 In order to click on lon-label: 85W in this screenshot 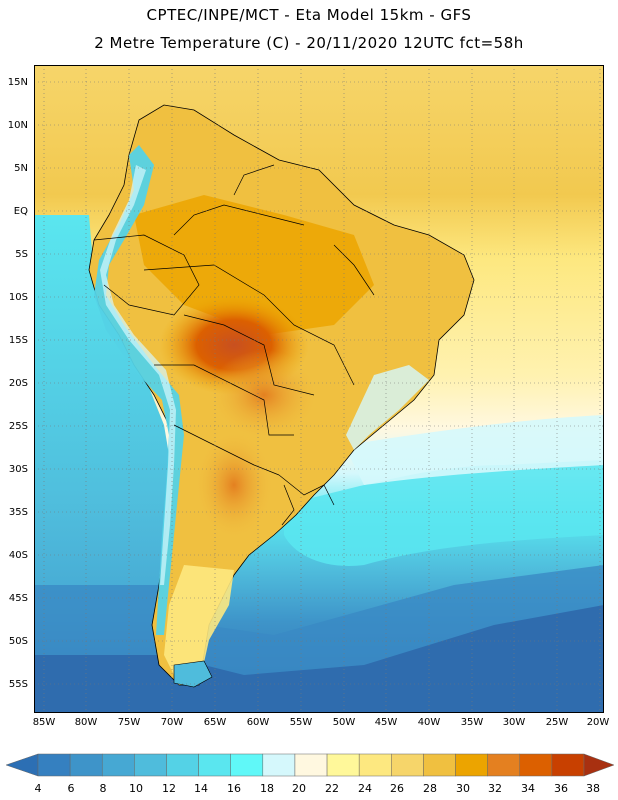, I will do `click(44, 722)`.